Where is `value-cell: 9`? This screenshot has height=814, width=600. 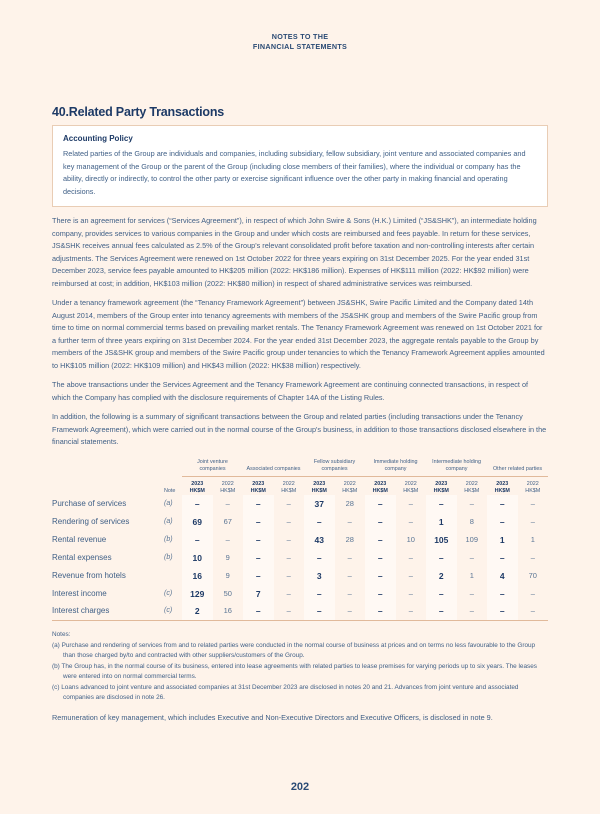
value-cell: 9 is located at coordinates (227, 557).